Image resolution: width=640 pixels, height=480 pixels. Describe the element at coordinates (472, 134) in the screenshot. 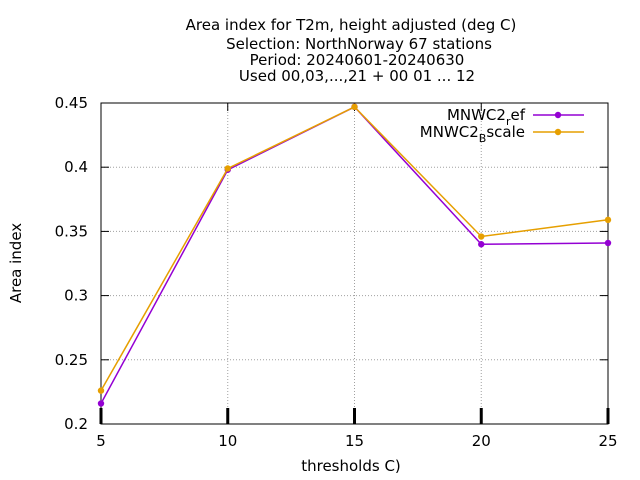

I see `legend-label-2: MNWC2Bscale` at that location.